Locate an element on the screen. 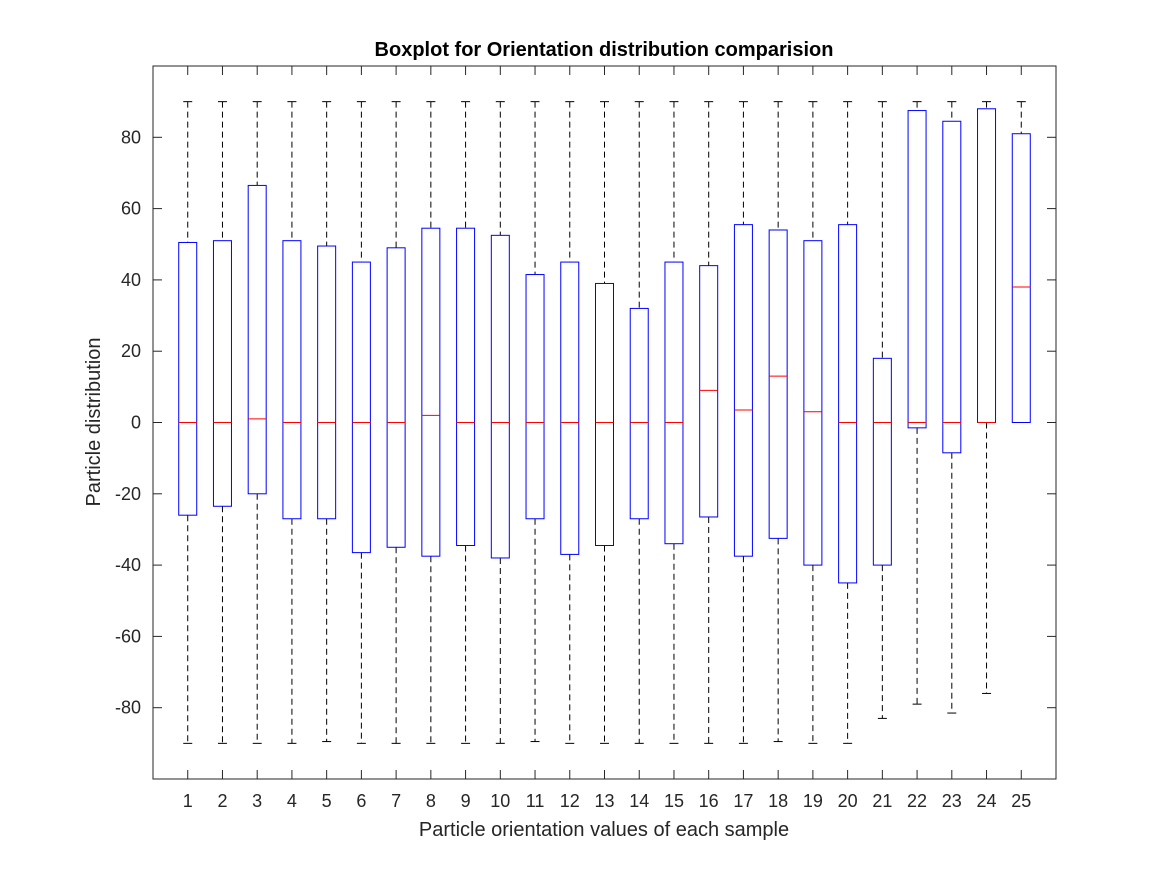 This screenshot has height=875, width=1167. x-tick-label: 16 is located at coordinates (709, 801).